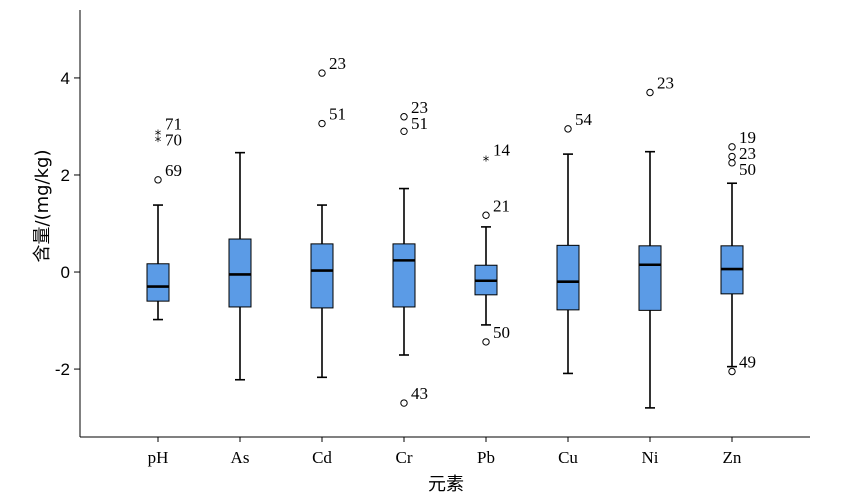 Image resolution: width=851 pixels, height=504 pixels. I want to click on outlier-label: 69, so click(173, 170).